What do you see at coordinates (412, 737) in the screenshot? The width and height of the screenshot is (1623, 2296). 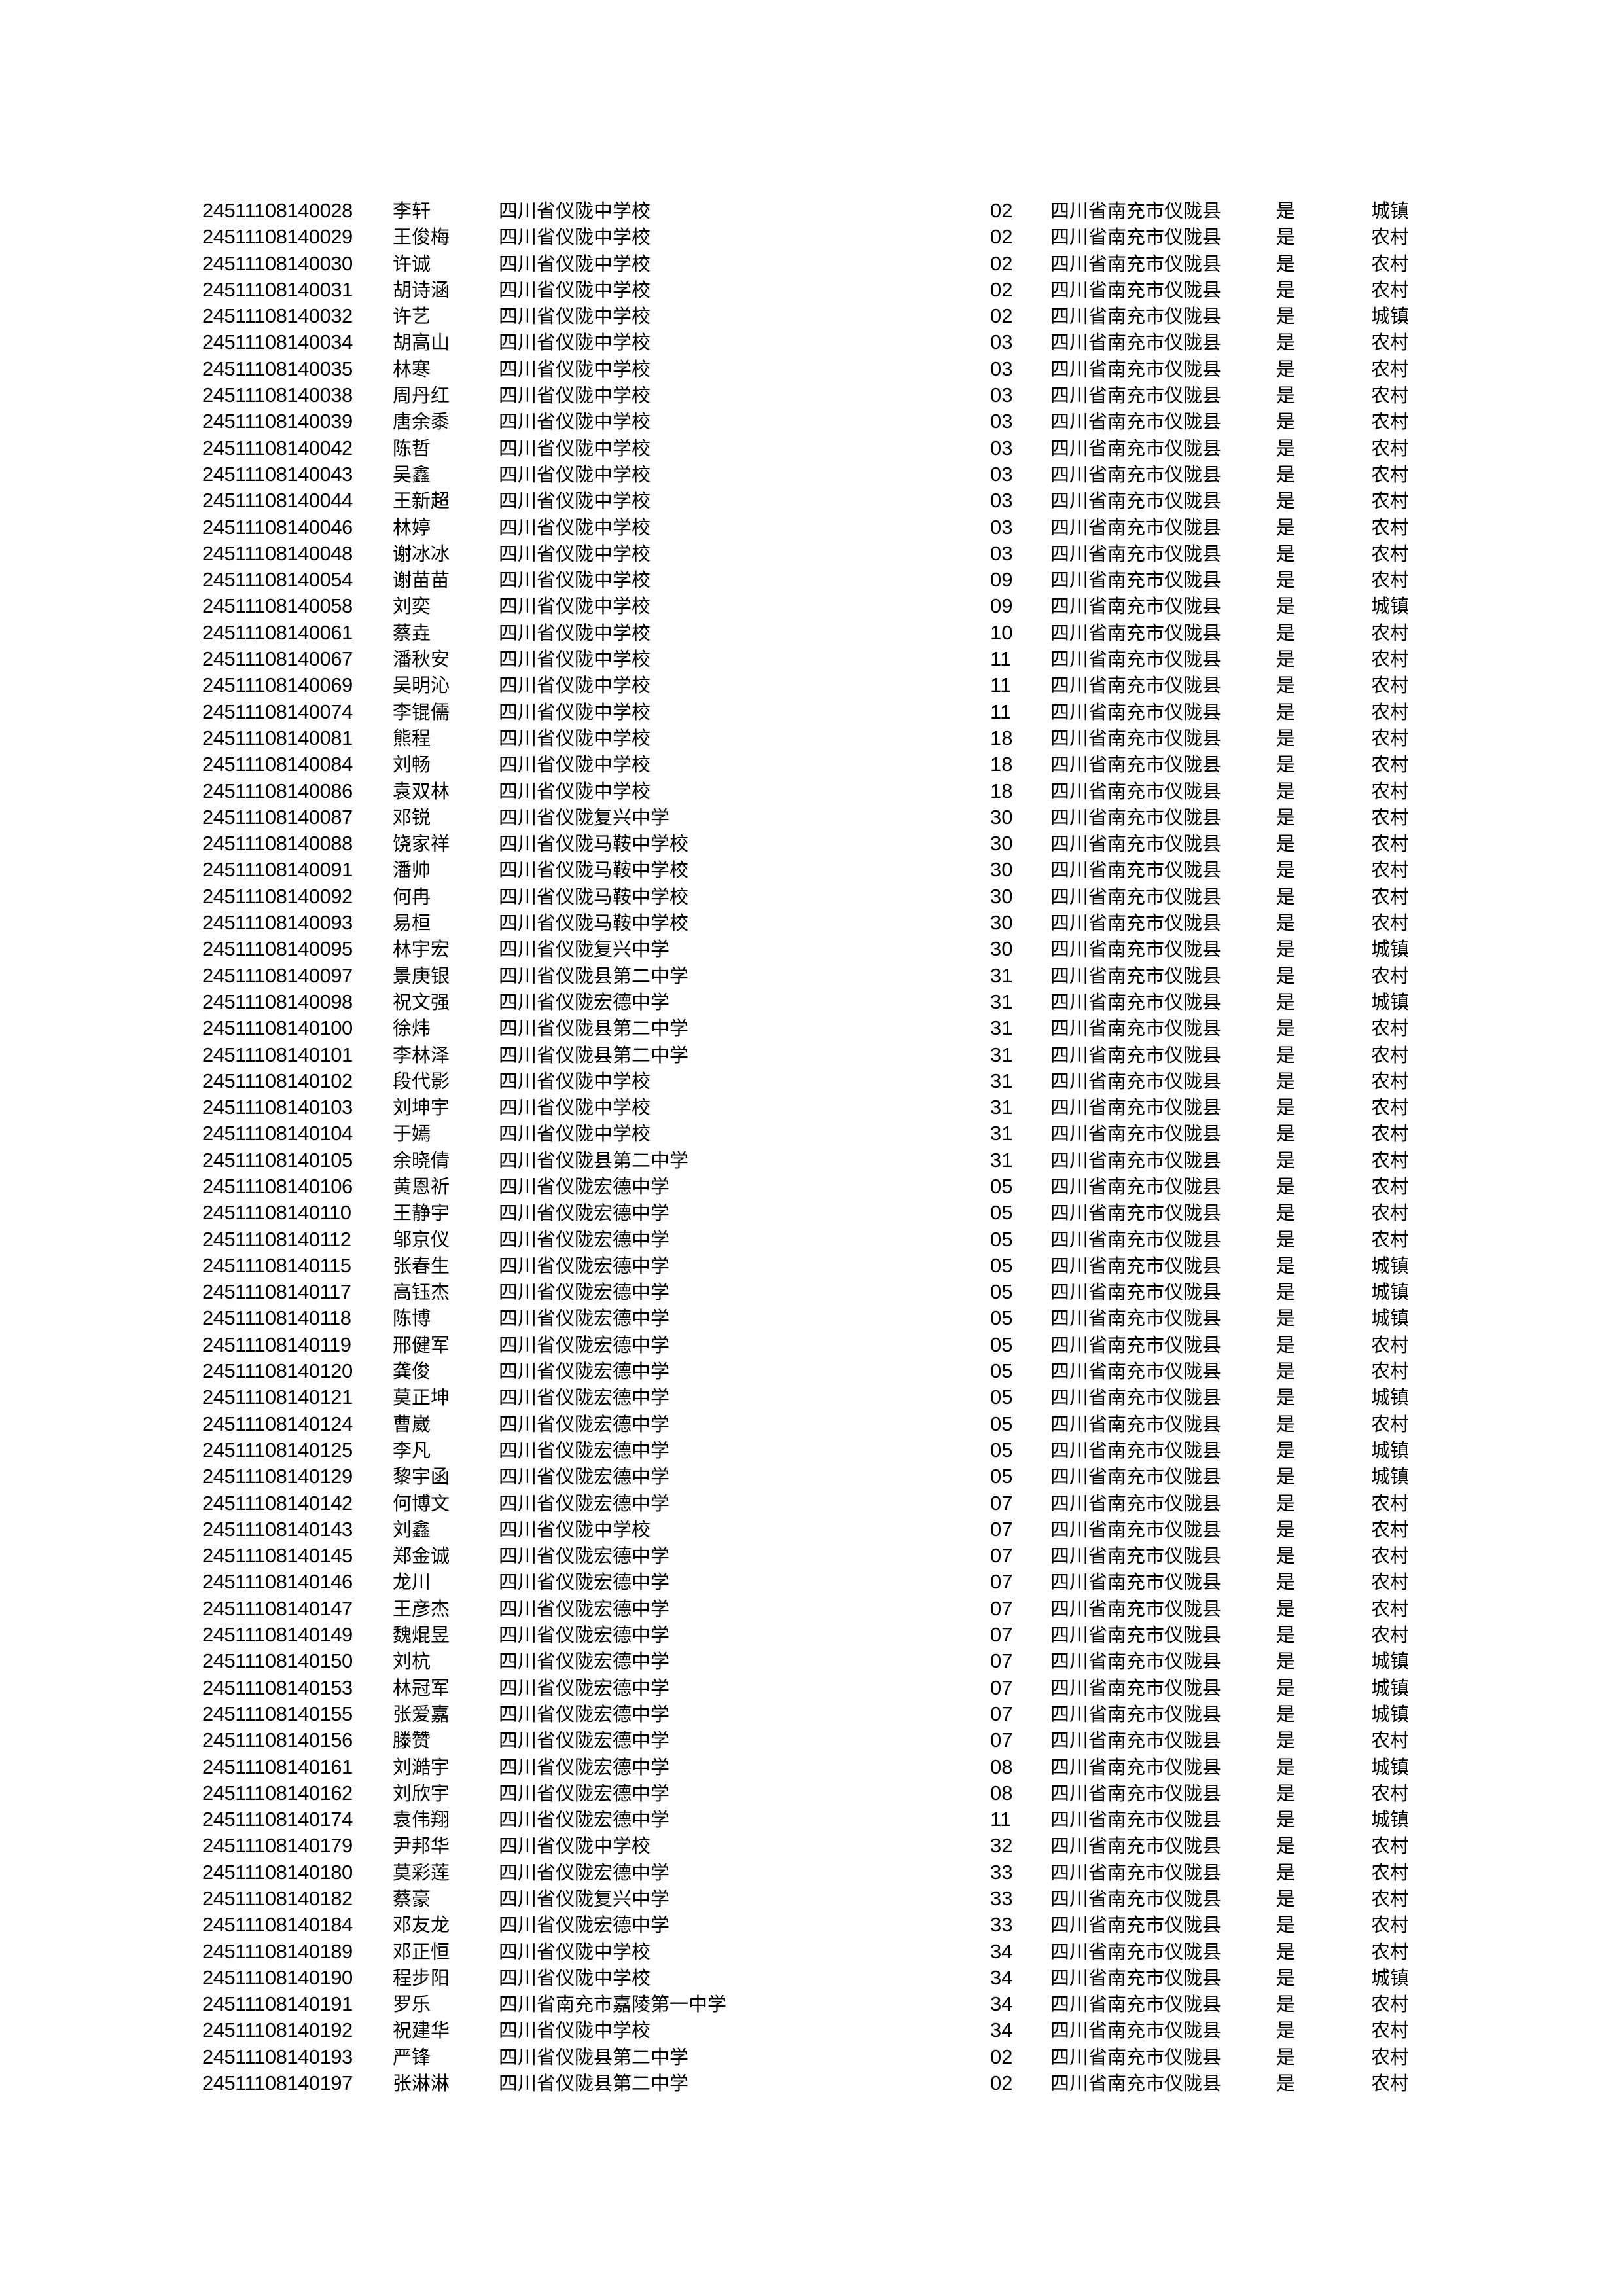 I see `student-name-cell: 熊程` at bounding box center [412, 737].